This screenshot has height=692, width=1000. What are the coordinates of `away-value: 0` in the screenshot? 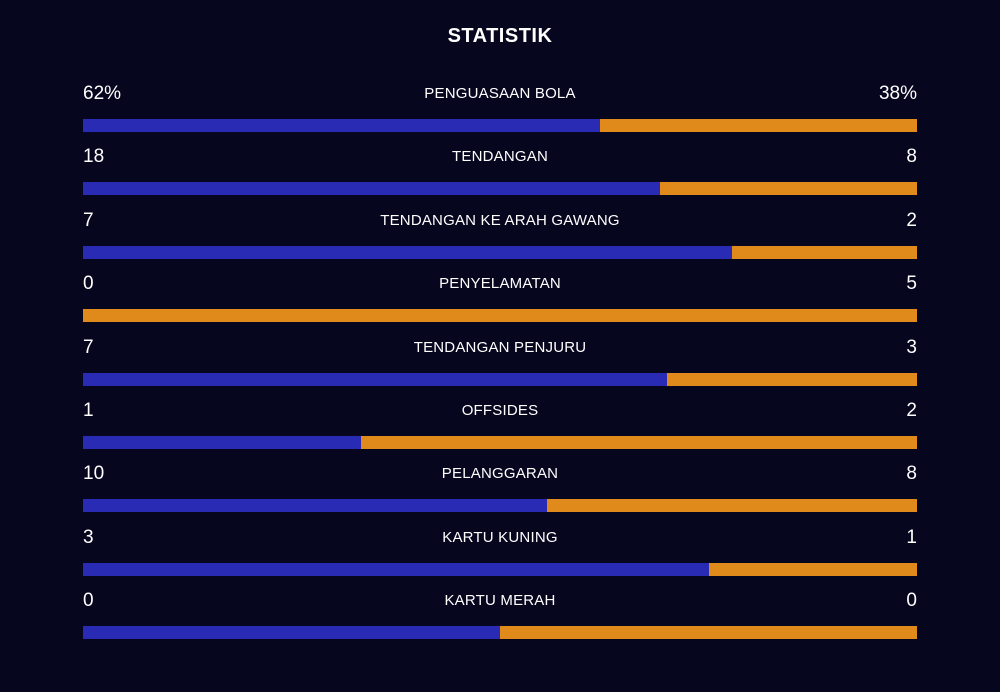 It's located at (911, 601).